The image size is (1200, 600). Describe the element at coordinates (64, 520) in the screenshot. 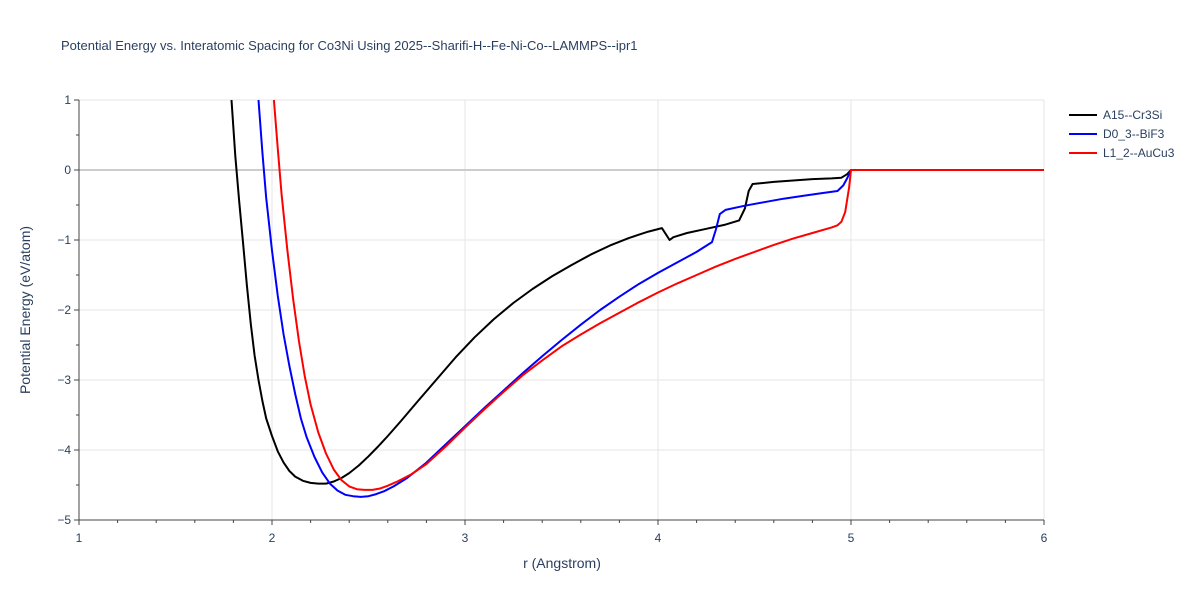

I see `y-tick-label: −5` at that location.